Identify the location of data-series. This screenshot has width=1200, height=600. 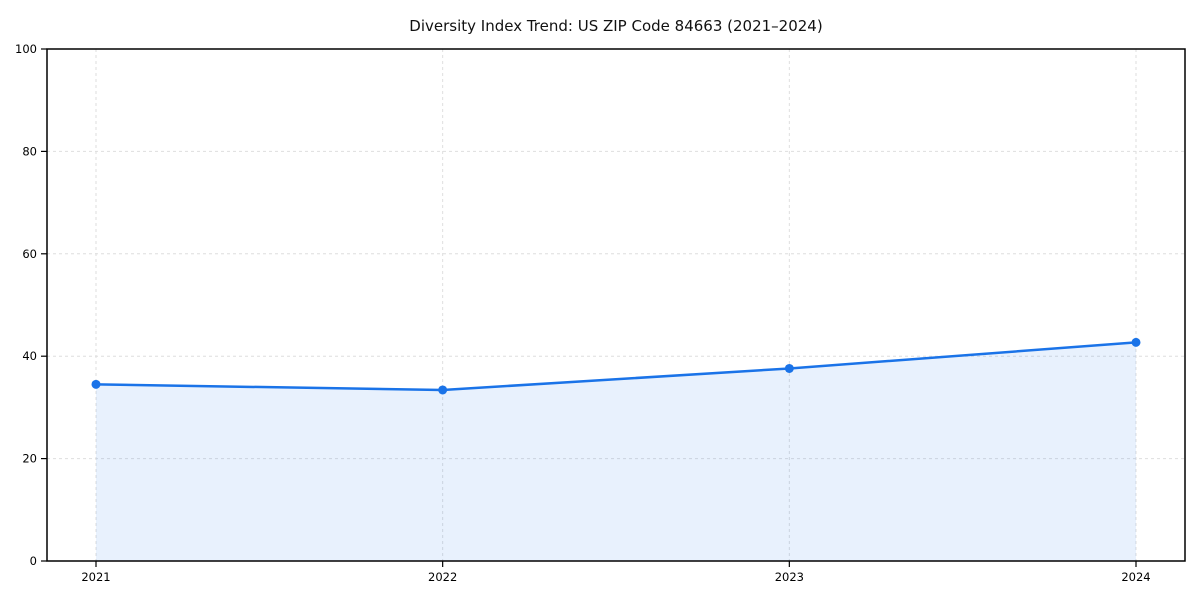
(616, 366).